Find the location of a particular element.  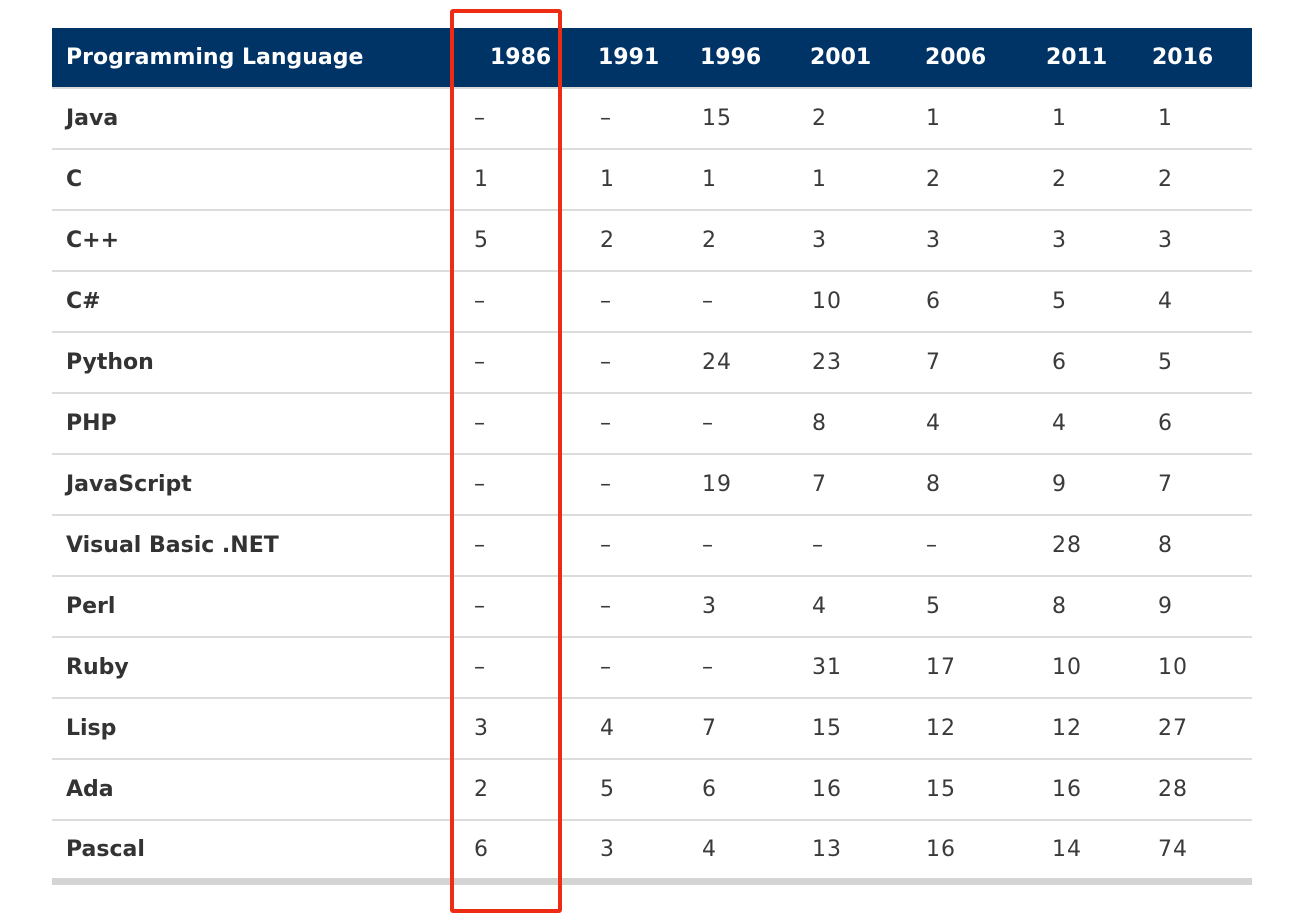

rank-cell-2006: 7 is located at coordinates (933, 362).